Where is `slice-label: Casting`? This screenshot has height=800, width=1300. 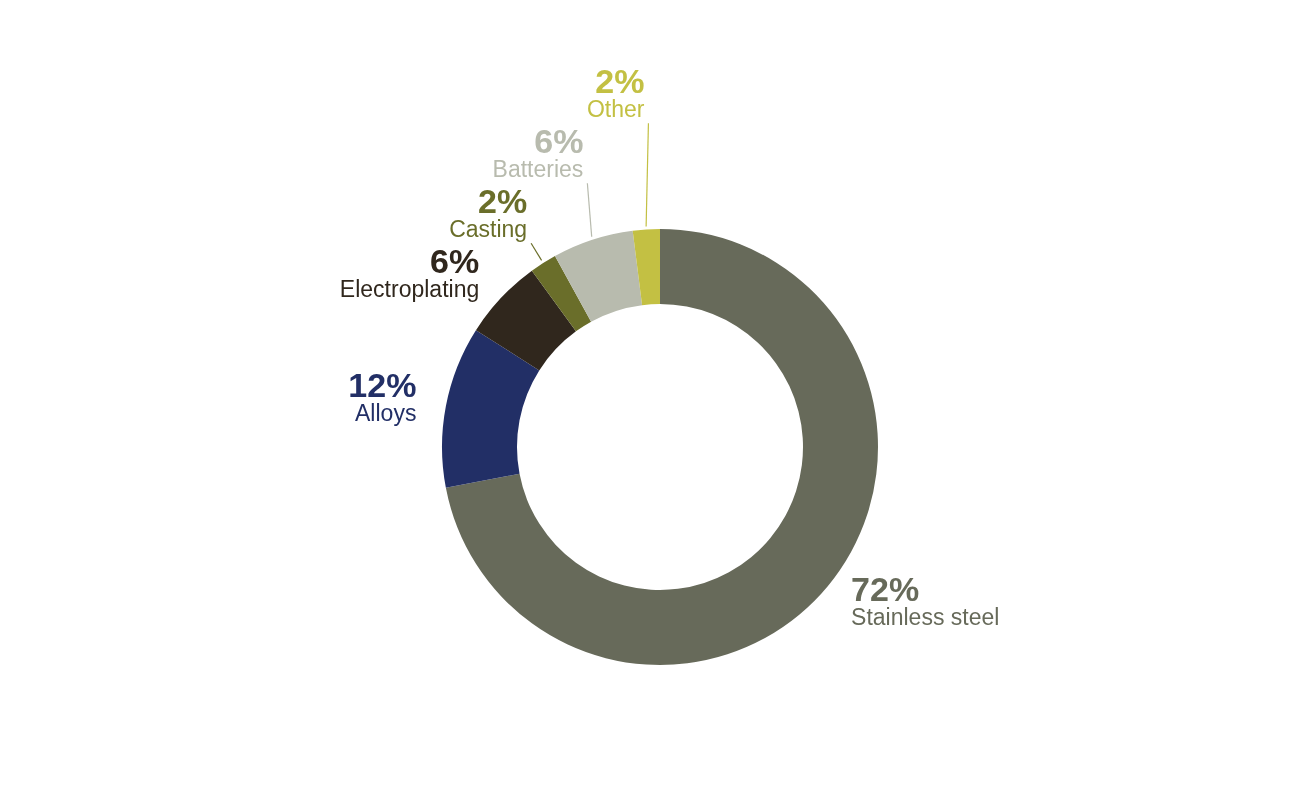 slice-label: Casting is located at coordinates (488, 229).